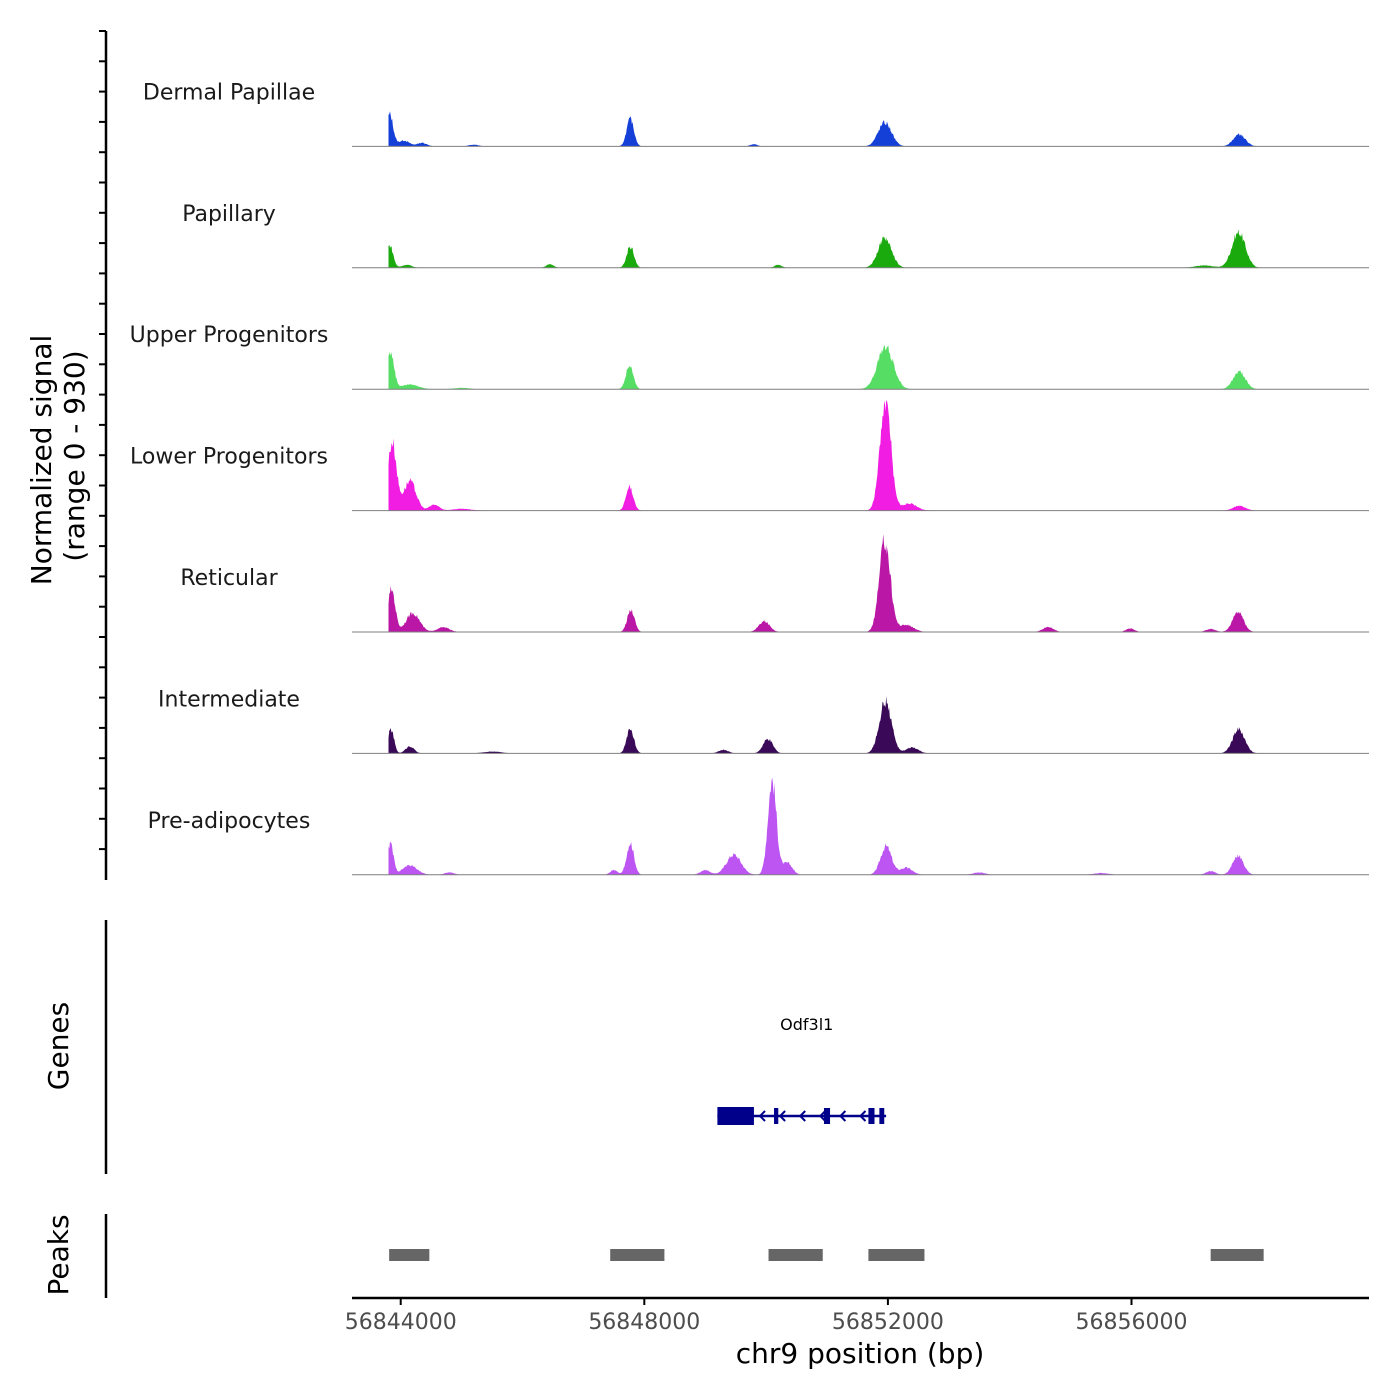  I want to click on coverage-track: Reticular, so click(774, 583).